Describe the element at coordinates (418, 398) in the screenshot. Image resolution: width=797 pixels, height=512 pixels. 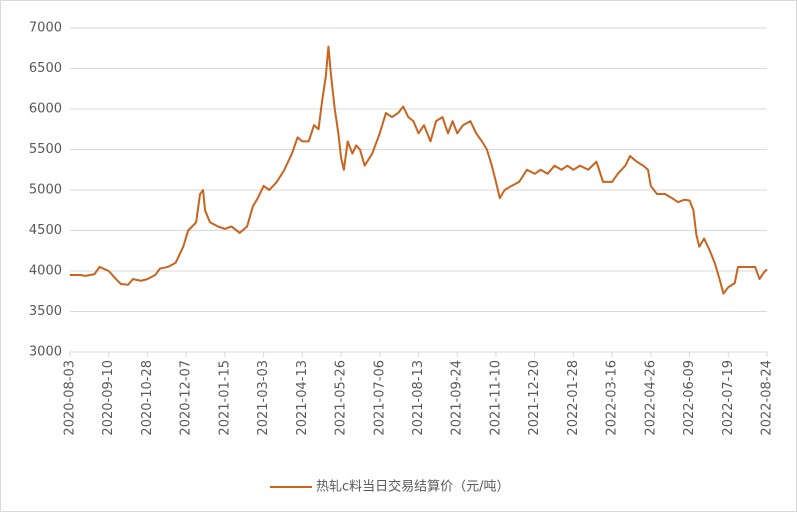
I see `x-tick-label: 2021-08-13` at that location.